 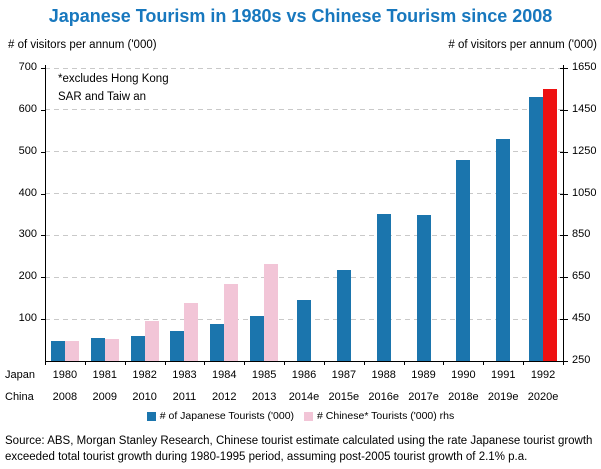 I want to click on x-label-1991: 1991, so click(x=503, y=375).